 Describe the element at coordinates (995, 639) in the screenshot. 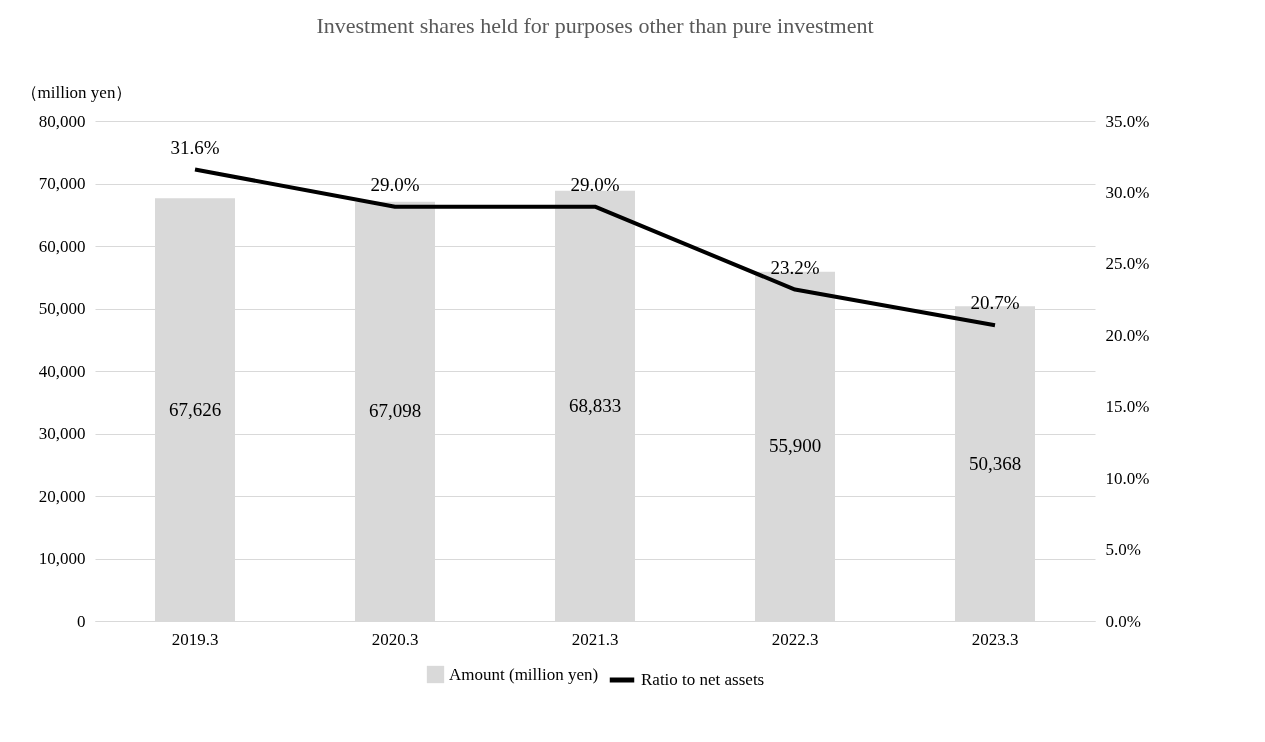

I see `x-tick-label: 2023.3` at that location.